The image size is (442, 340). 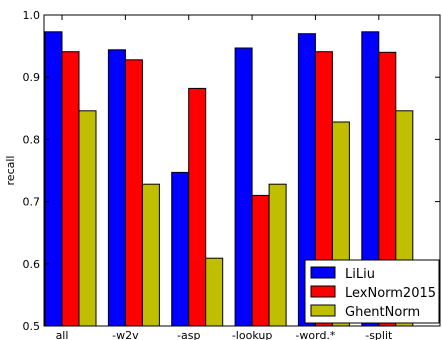 I want to click on y-axis-label: recall, so click(x=10, y=171).